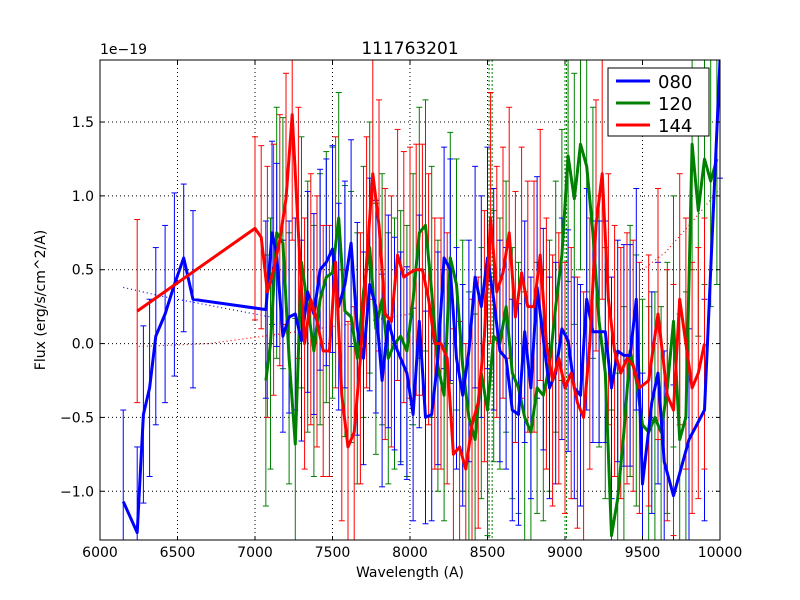  I want to click on legend-label-144: 144, so click(675, 126).